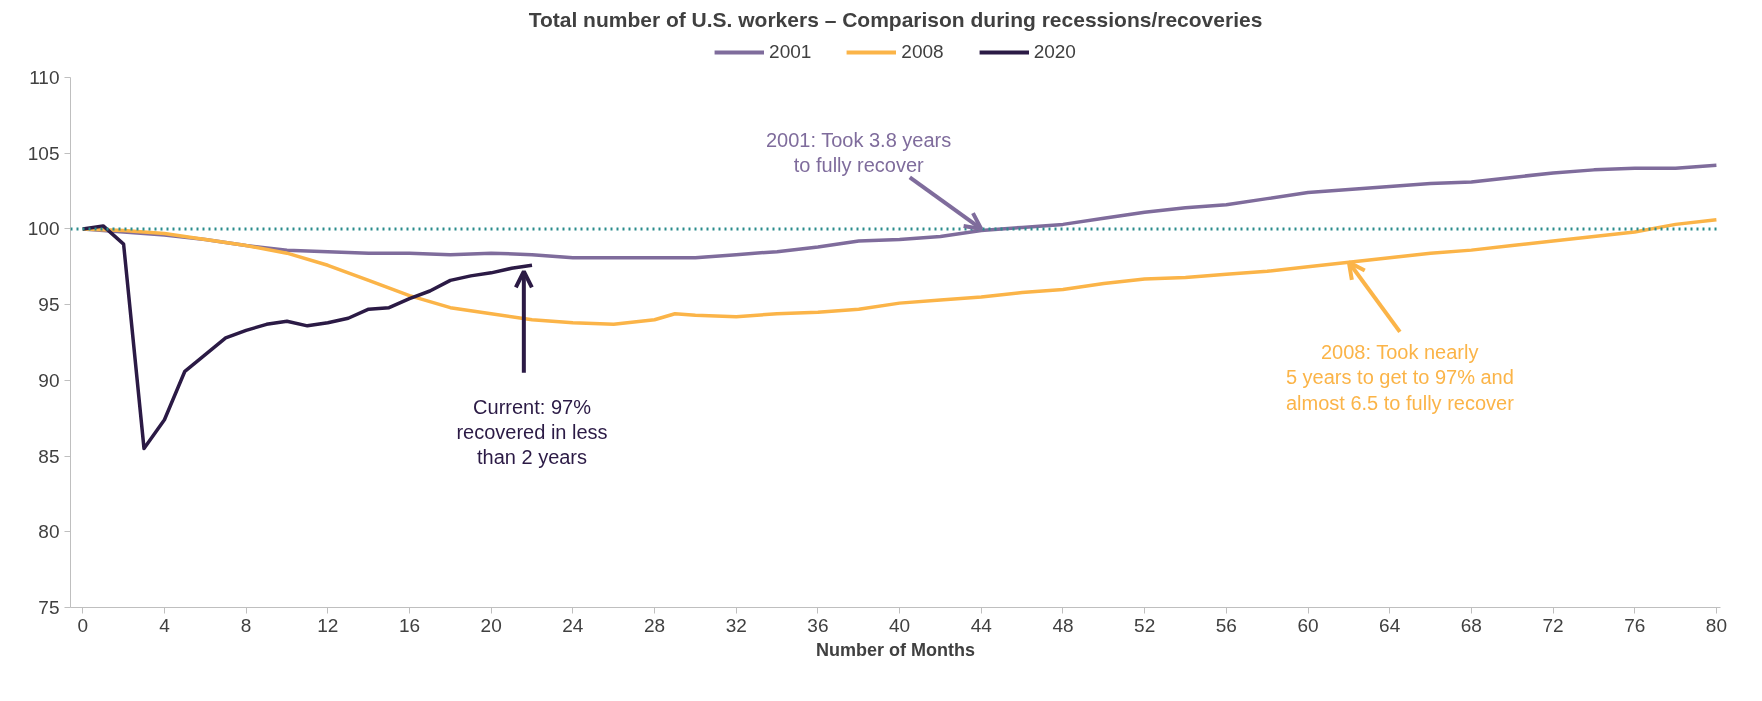  What do you see at coordinates (1390, 625) in the screenshot?
I see `x-tick-label: 64` at bounding box center [1390, 625].